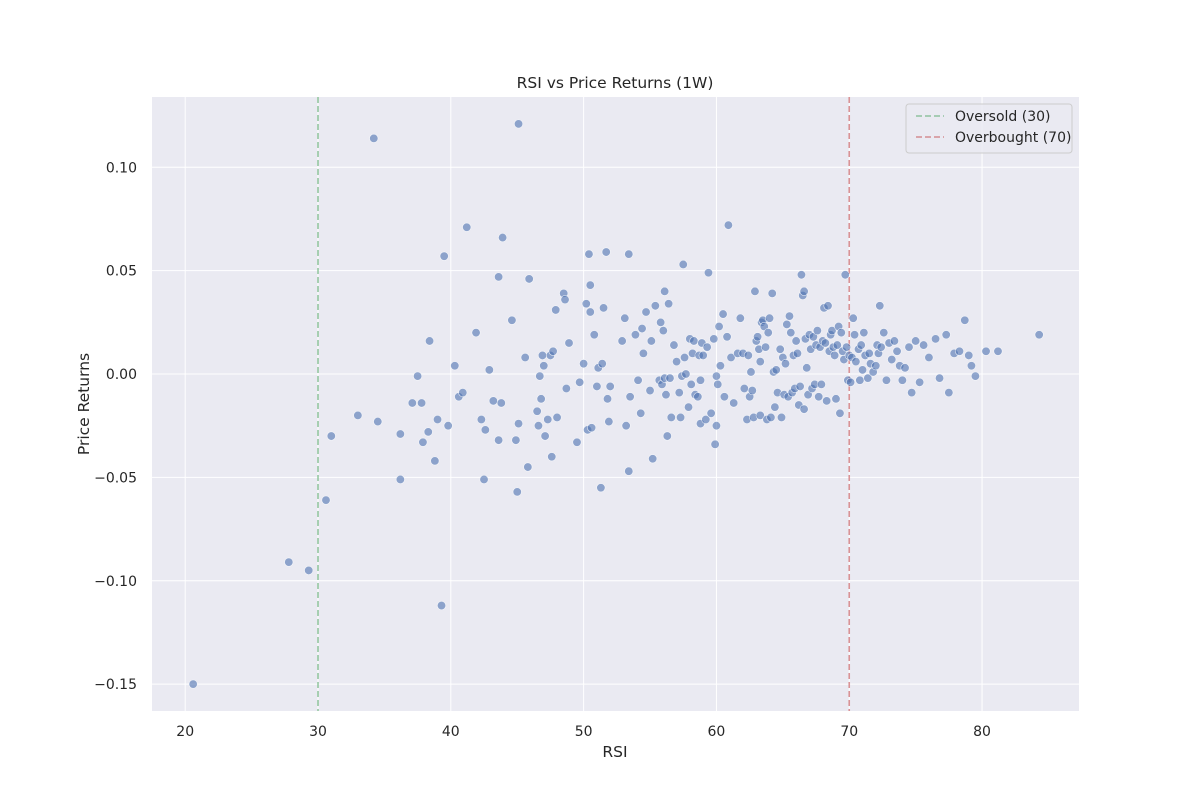 This screenshot has width=1200, height=800. What do you see at coordinates (185, 732) in the screenshot?
I see `x-tick-label: 20` at bounding box center [185, 732].